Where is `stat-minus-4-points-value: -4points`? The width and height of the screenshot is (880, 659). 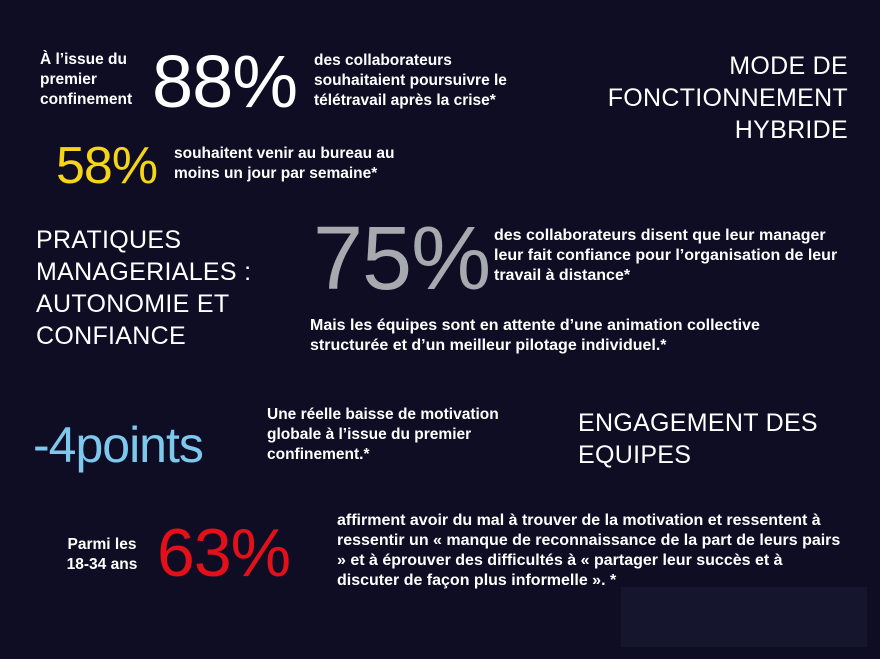 stat-minus-4-points-value: -4points is located at coordinates (118, 445).